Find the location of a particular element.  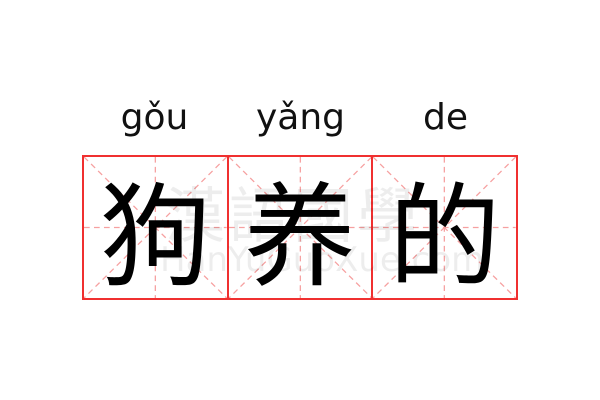

character: 狗 is located at coordinates (155, 237).